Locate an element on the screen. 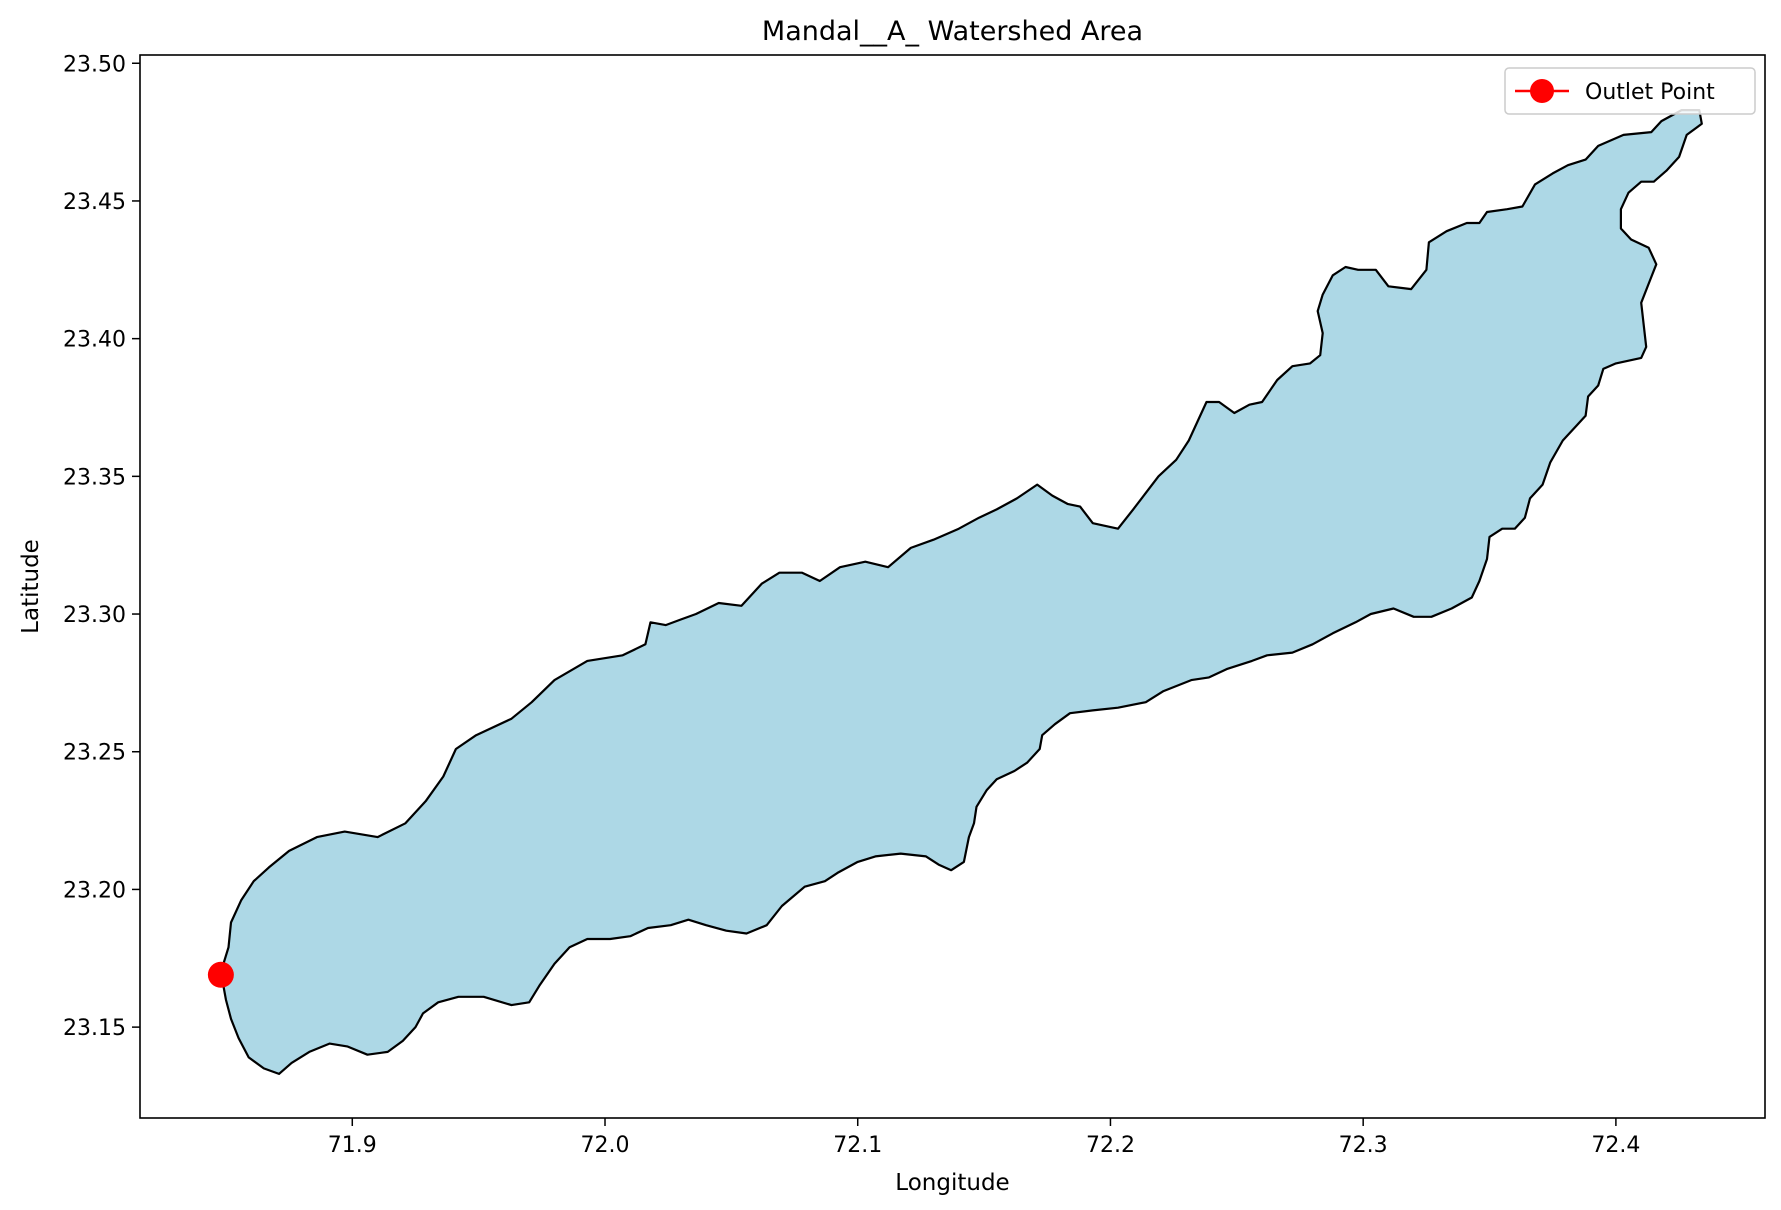 The height and width of the screenshot is (1210, 1781). y-tick-label: 23.20 is located at coordinates (94, 890).